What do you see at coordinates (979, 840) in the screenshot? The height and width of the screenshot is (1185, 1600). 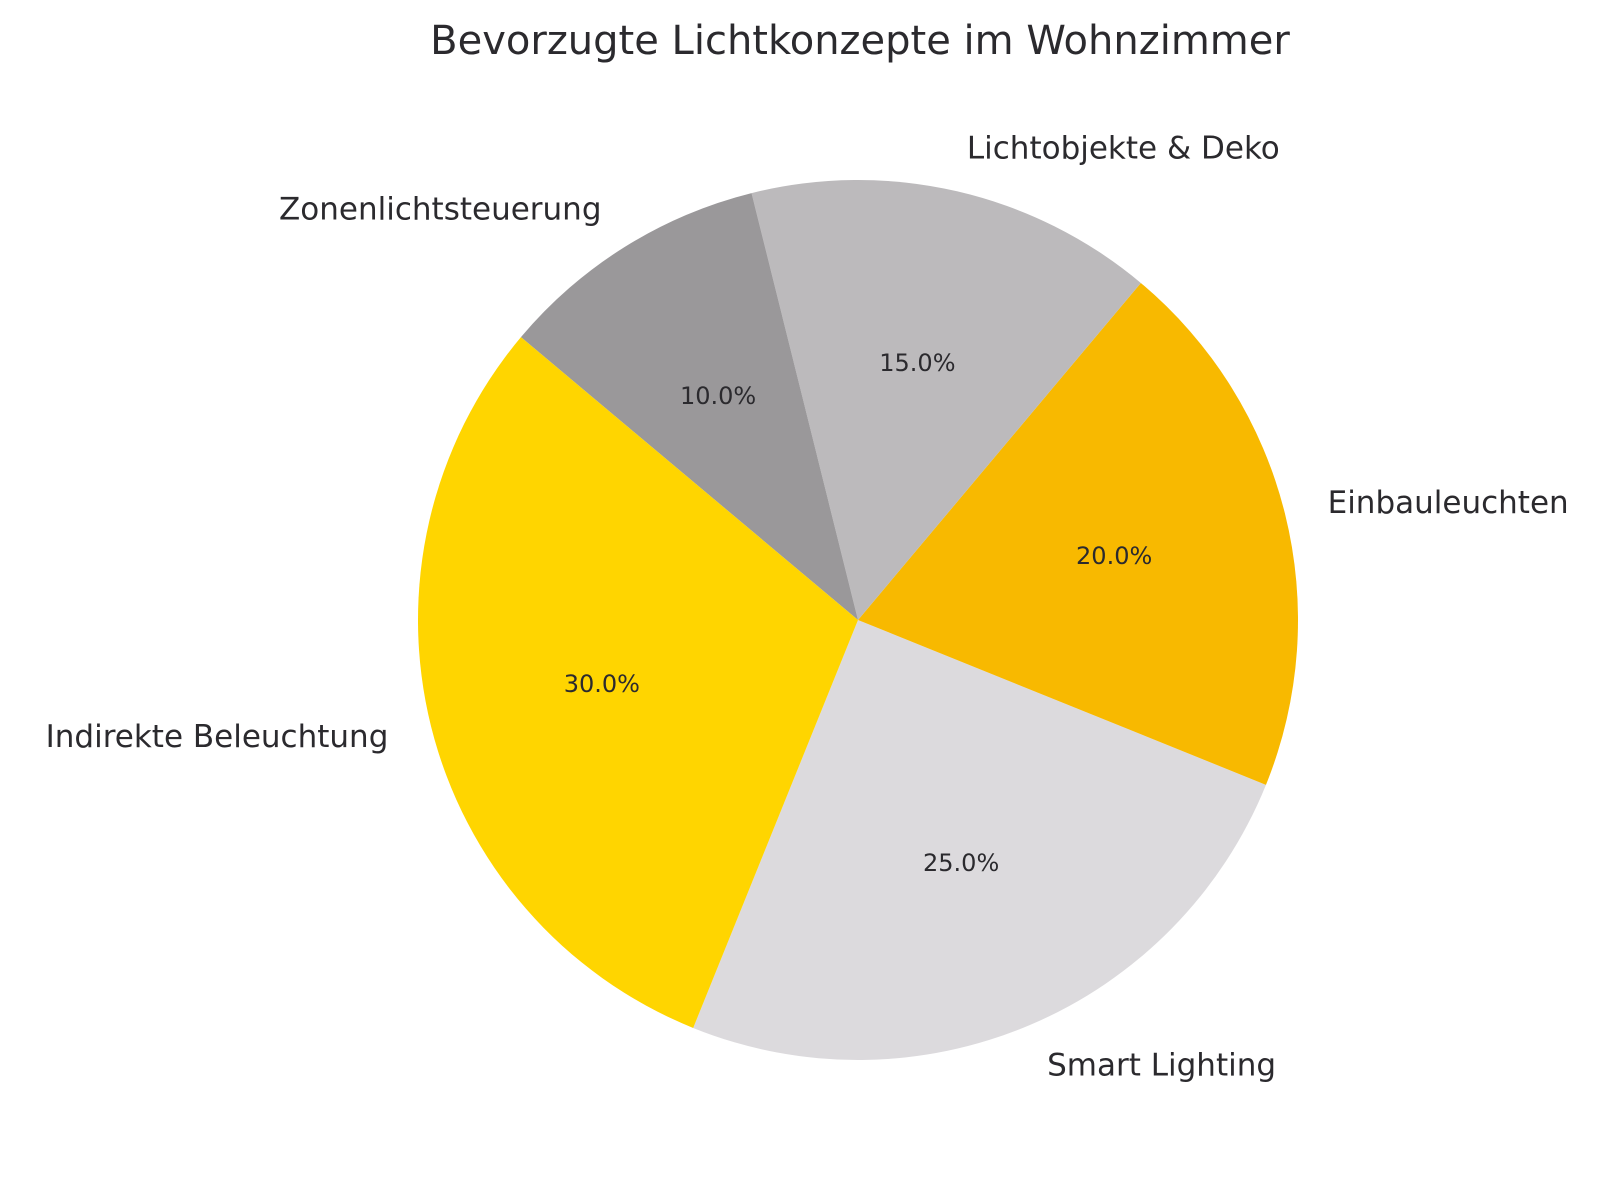 I see `pie-slice-smart-lighting` at bounding box center [979, 840].